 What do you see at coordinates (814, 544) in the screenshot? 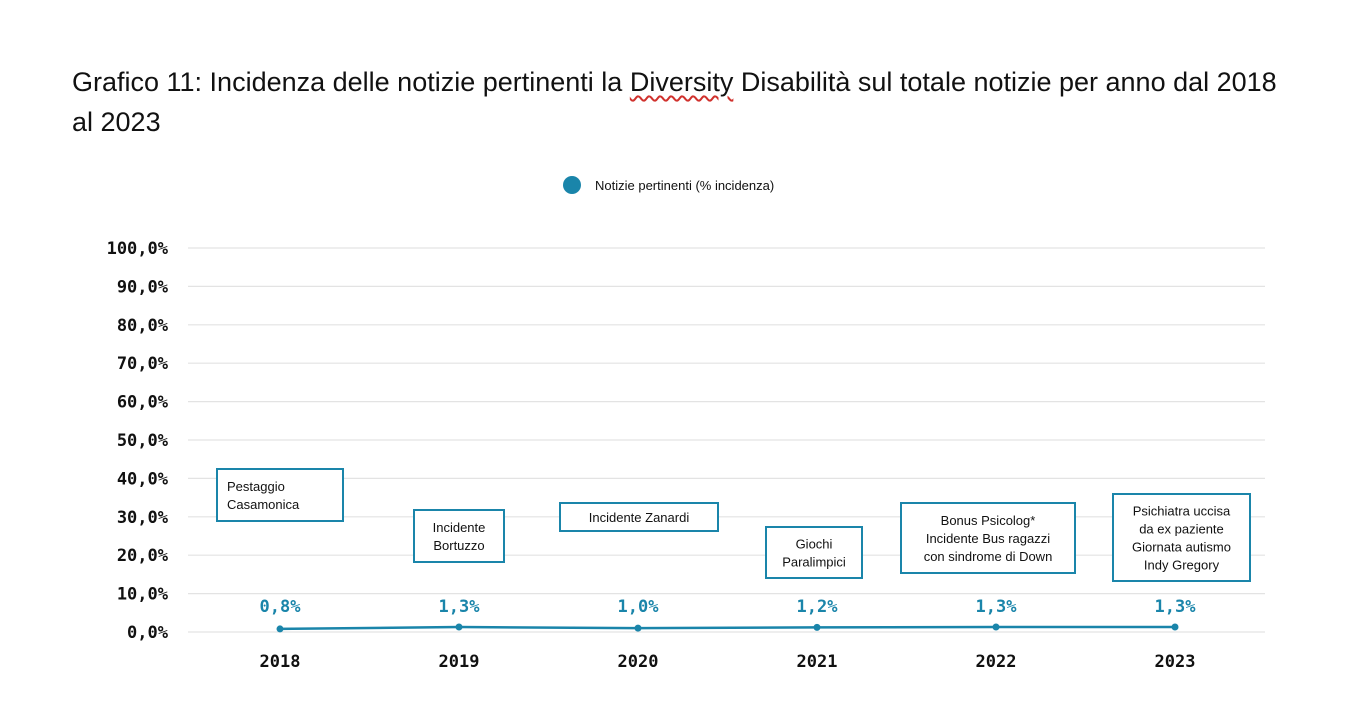
I see `annotation-text: Giochi` at bounding box center [814, 544].